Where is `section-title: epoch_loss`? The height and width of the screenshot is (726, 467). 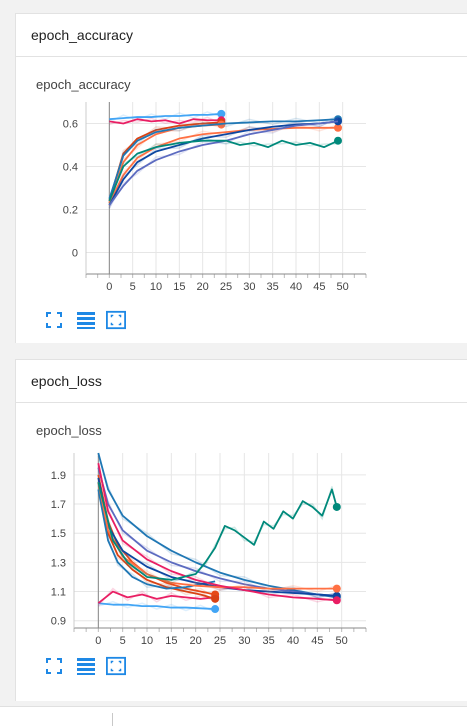 section-title: epoch_loss is located at coordinates (66, 381).